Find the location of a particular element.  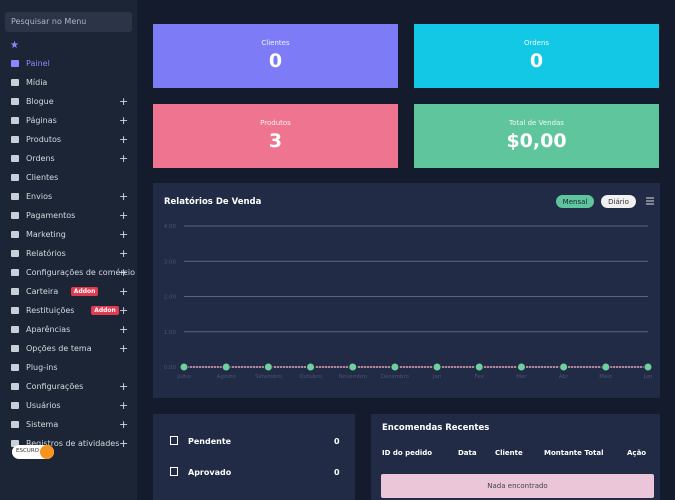

stat-label: Clientes is located at coordinates (275, 43).